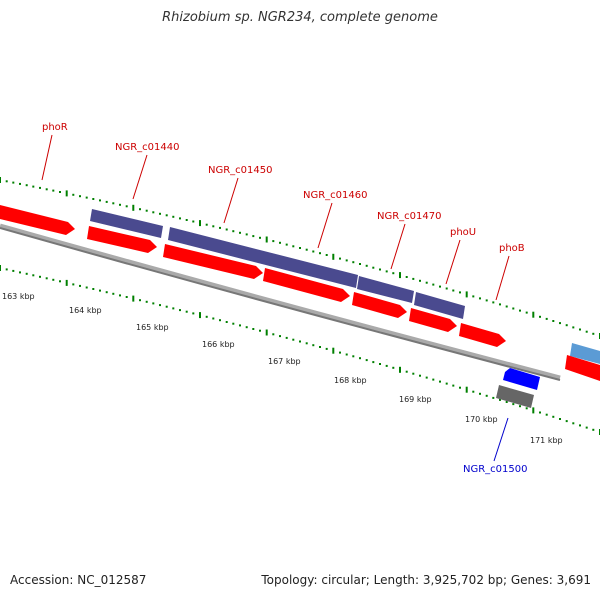  I want to click on gene-label-phoR: phoR, so click(55, 127).